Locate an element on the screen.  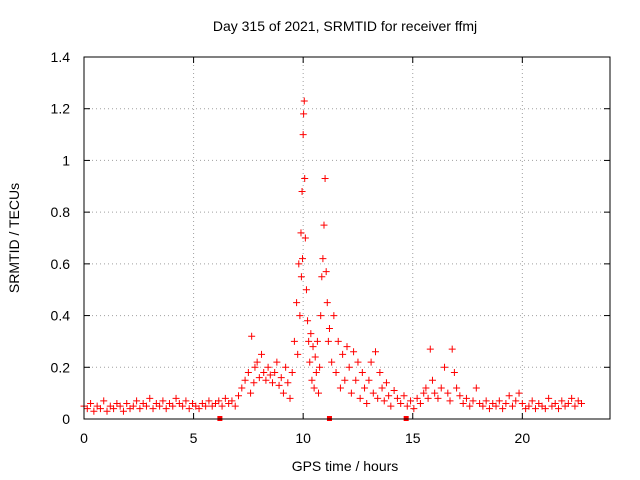
y-tick-label: 1.2 is located at coordinates (61, 109).